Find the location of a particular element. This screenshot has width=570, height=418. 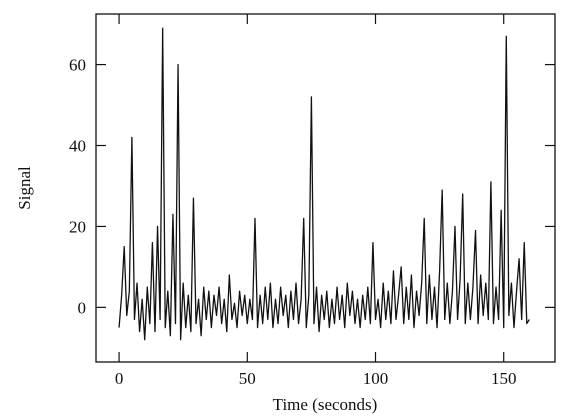

x-tick-label: 50 is located at coordinates (247, 378).